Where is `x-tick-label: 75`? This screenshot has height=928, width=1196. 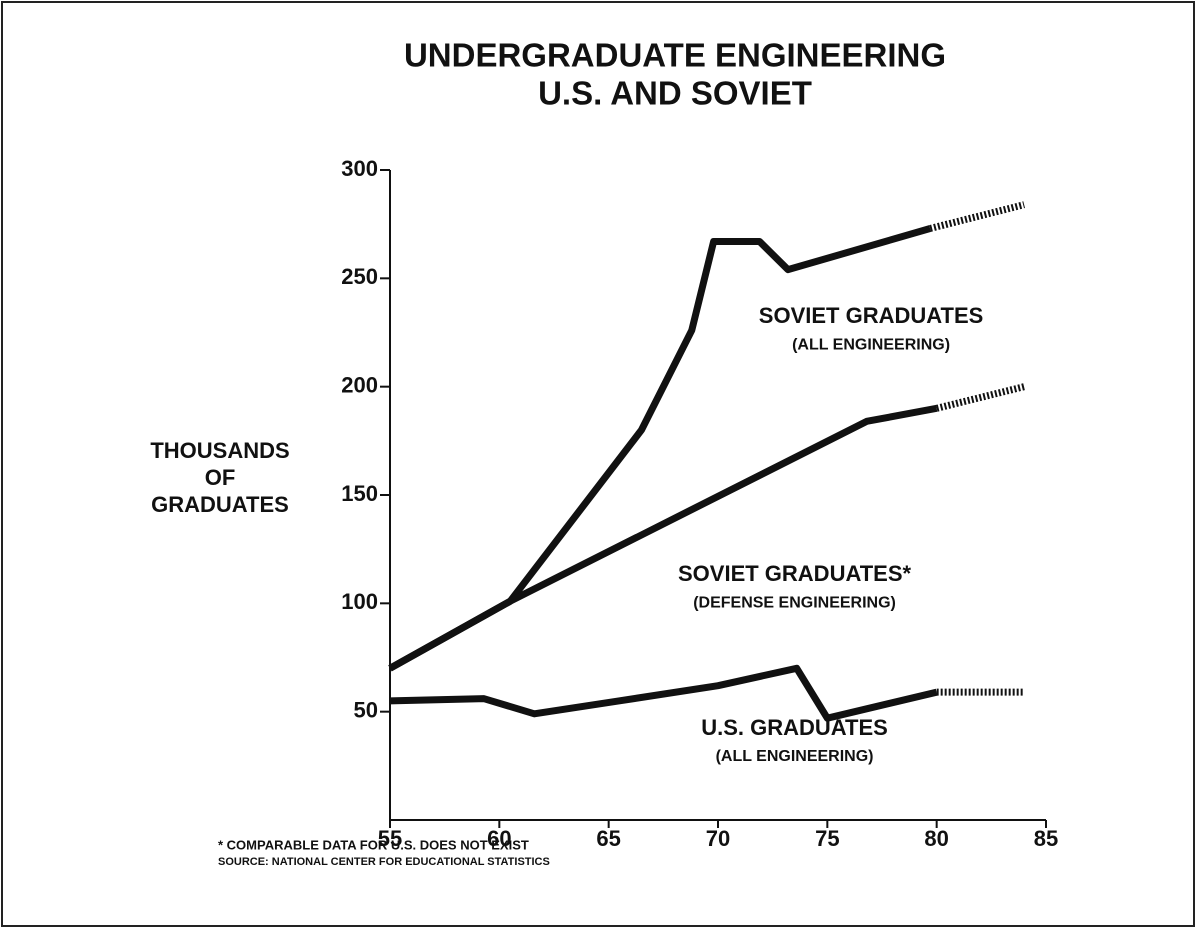 x-tick-label: 75 is located at coordinates (827, 838).